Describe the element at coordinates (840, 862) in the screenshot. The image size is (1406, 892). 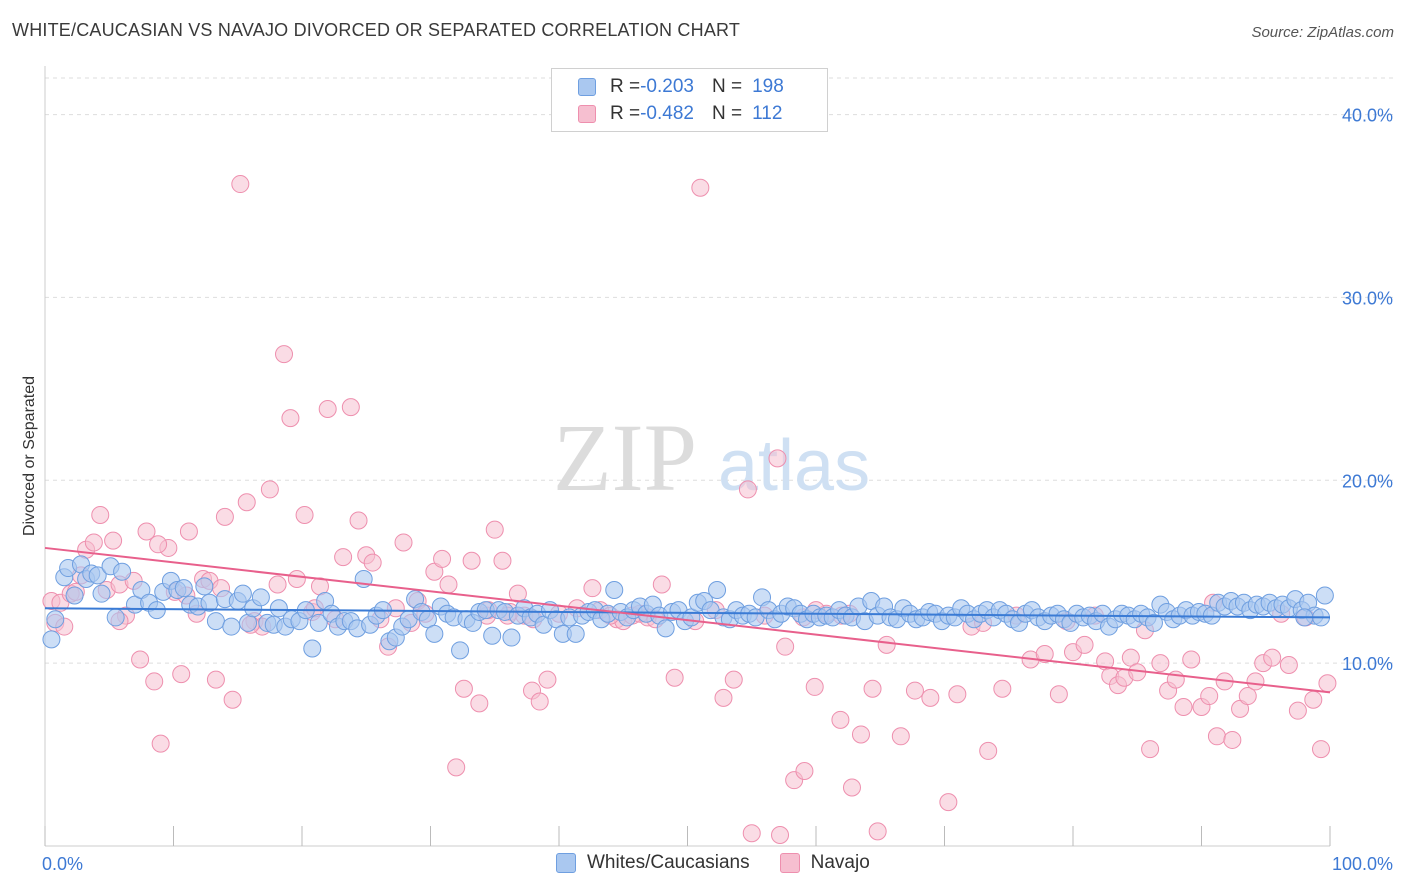
I see `series-legend-label: Navajo` at that location.